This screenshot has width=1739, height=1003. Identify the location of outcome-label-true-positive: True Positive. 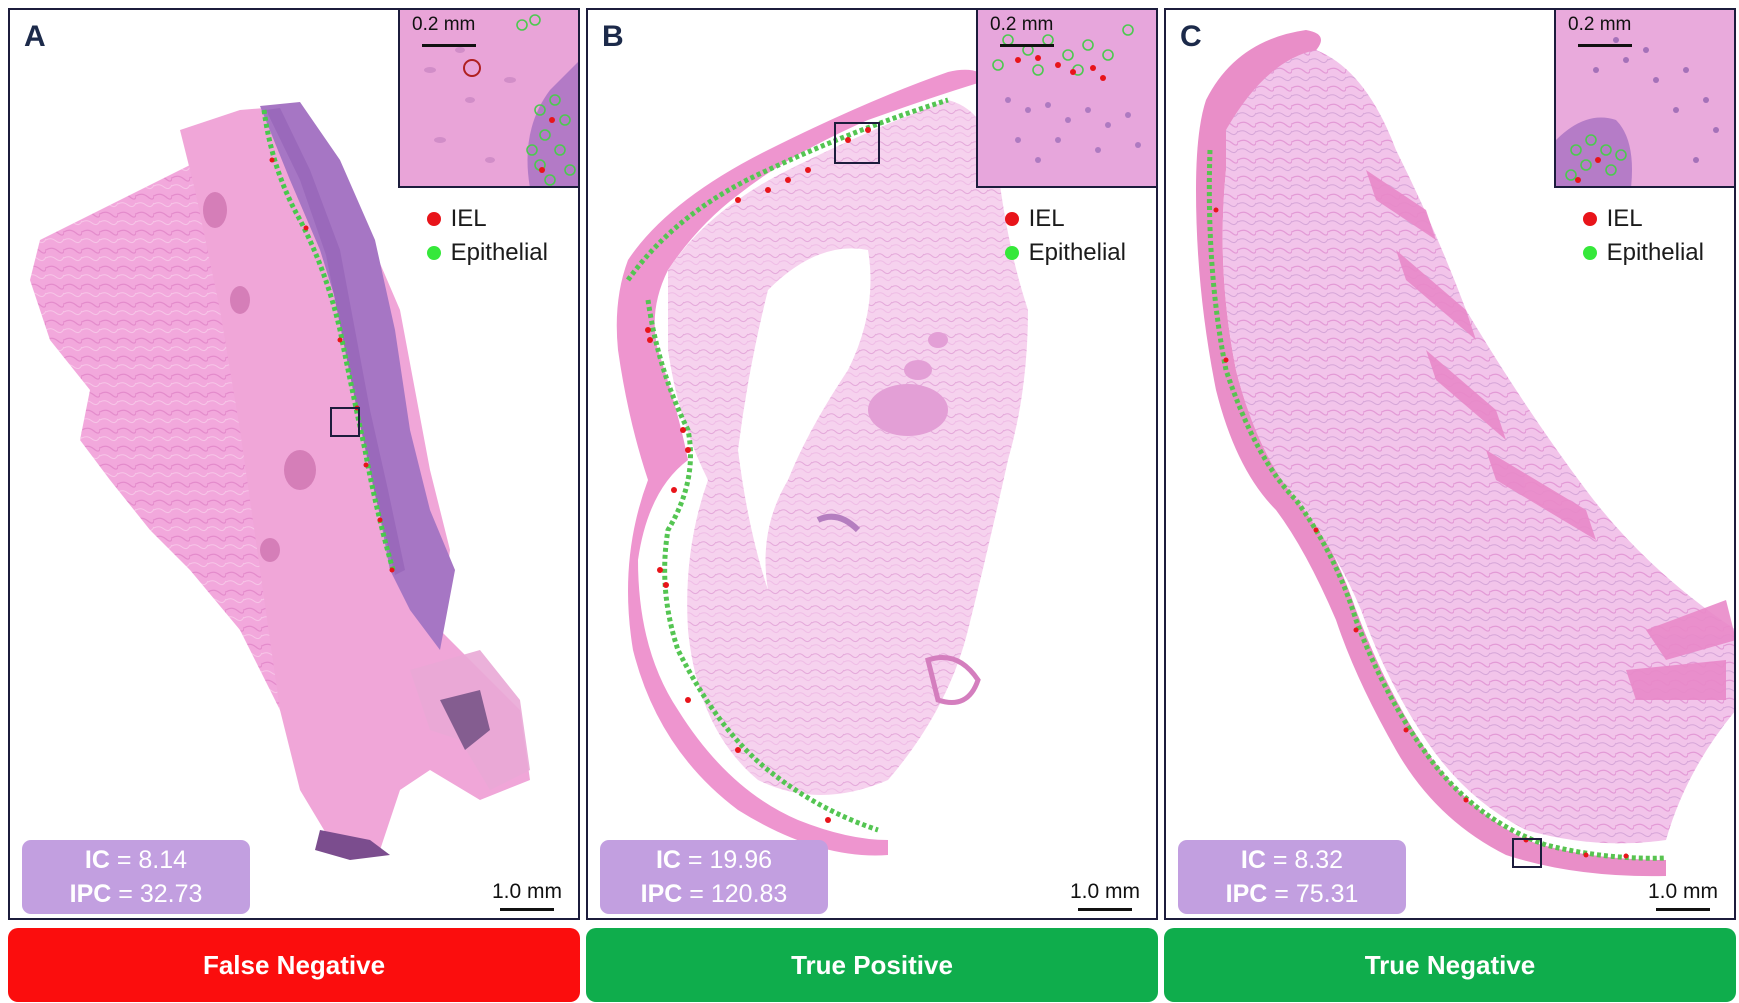
(872, 965).